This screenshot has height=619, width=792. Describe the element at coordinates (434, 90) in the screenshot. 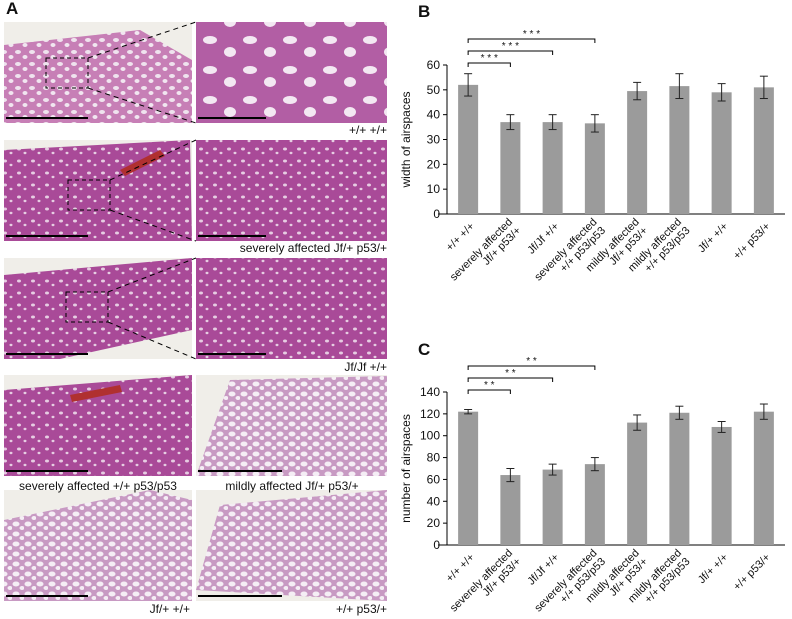

I see `y-tick-label: 50` at that location.